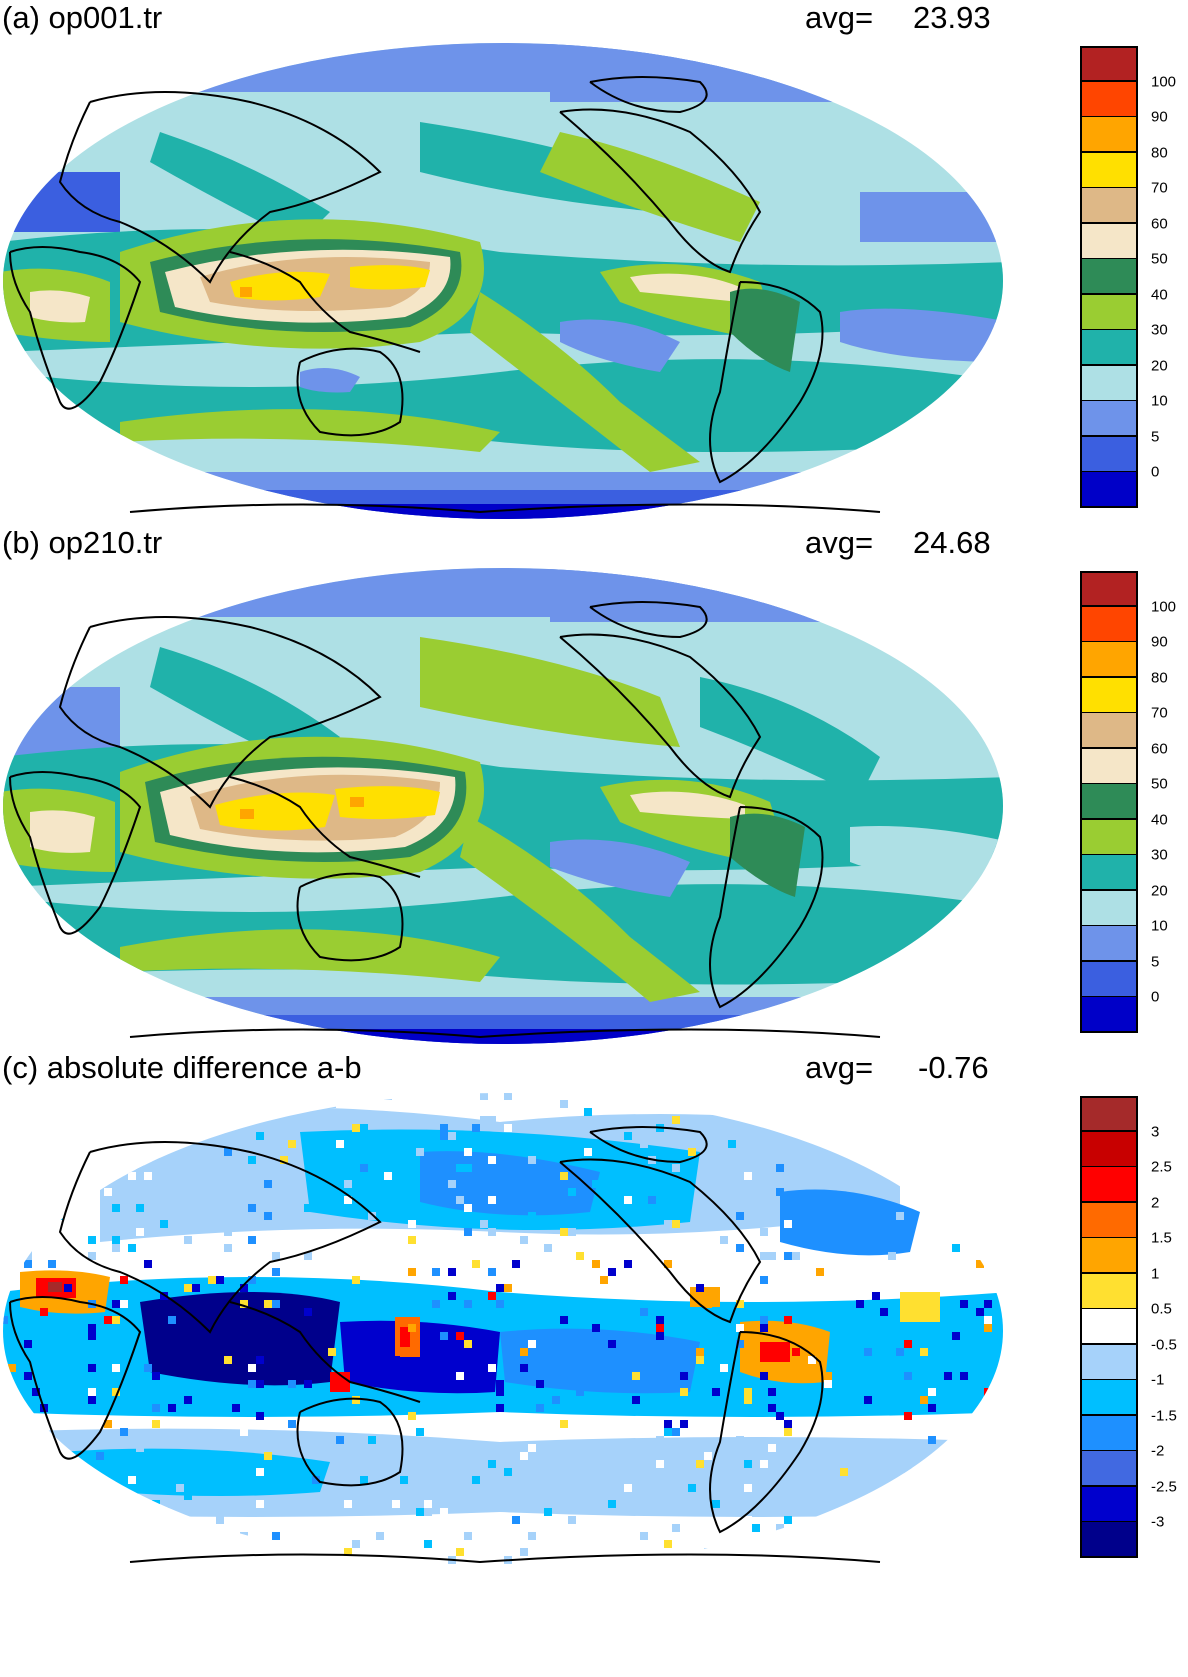  What do you see at coordinates (1164, 1345) in the screenshot?
I see `colorbar-tick-label: -0.5` at bounding box center [1164, 1345].